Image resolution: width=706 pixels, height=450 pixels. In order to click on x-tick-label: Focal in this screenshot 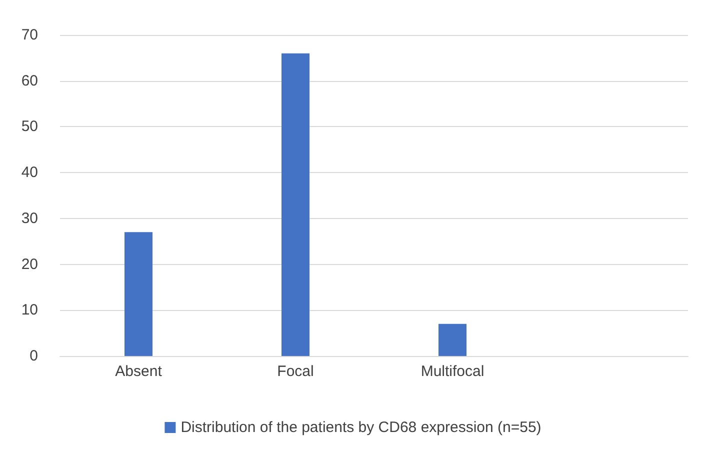, I will do `click(295, 371)`.